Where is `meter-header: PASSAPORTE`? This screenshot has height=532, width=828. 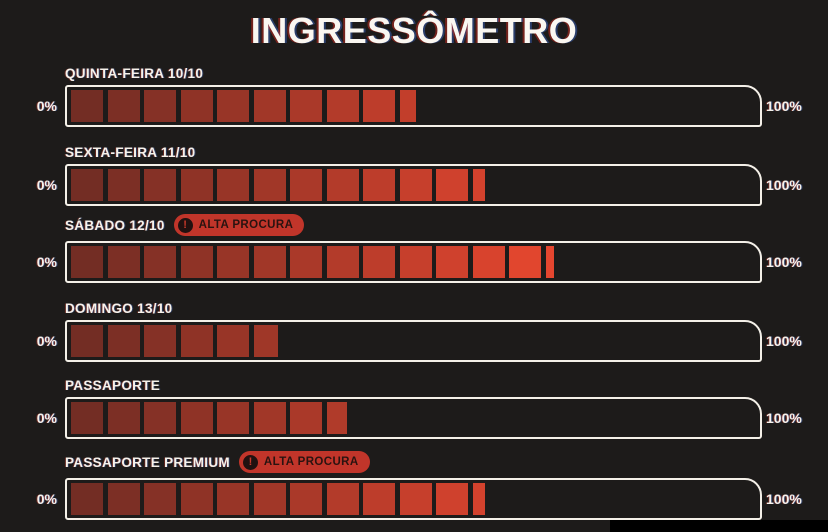 meter-header: PASSAPORTE is located at coordinates (112, 385).